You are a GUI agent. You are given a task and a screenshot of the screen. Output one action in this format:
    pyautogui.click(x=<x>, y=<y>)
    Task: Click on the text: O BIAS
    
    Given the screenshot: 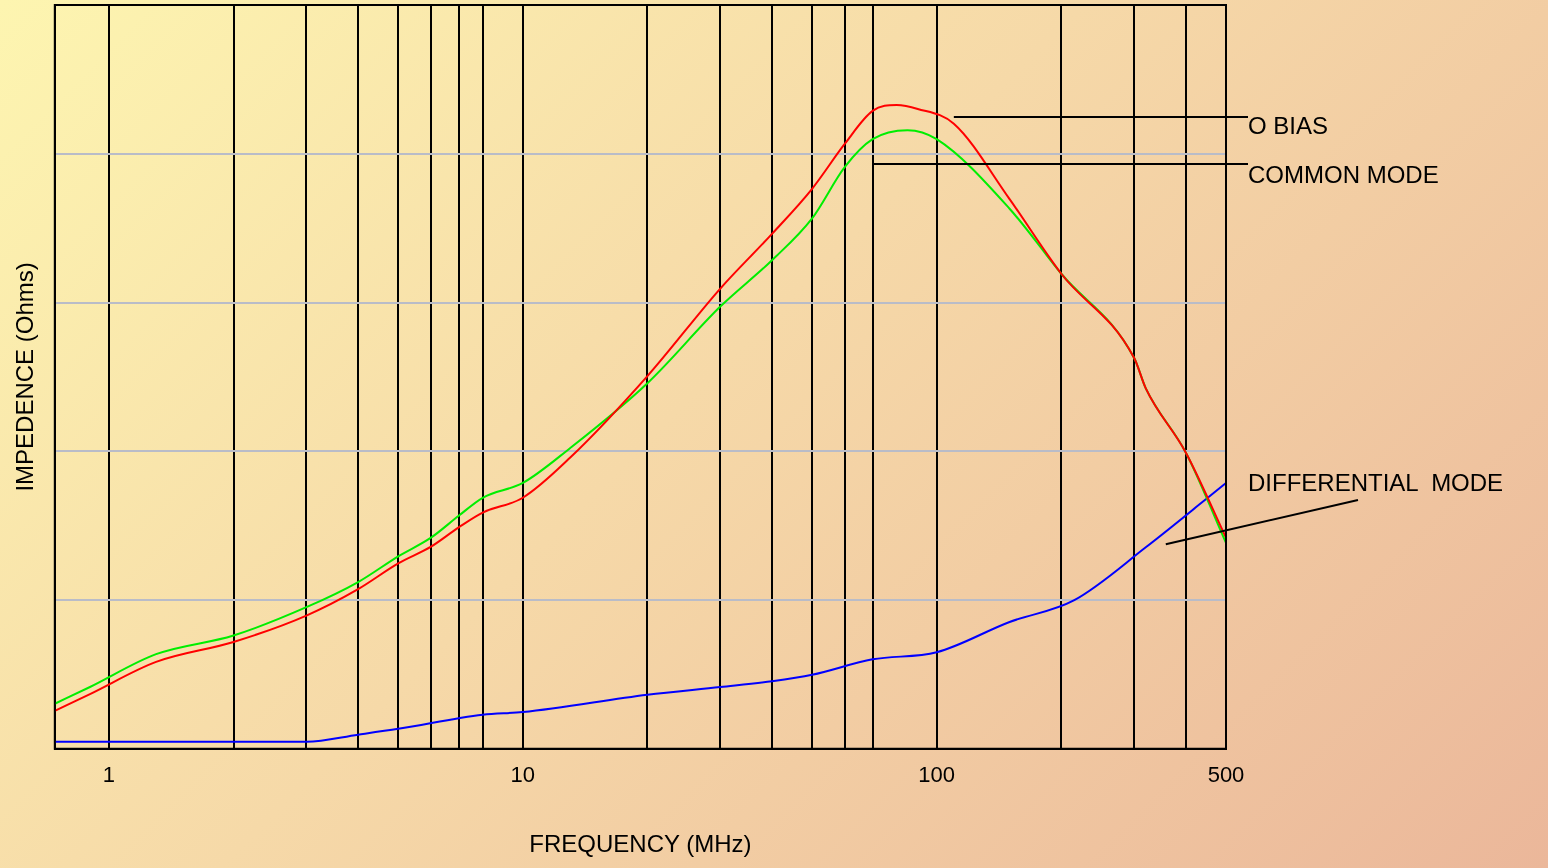 What is the action you would take?
    pyautogui.click(x=1288, y=125)
    